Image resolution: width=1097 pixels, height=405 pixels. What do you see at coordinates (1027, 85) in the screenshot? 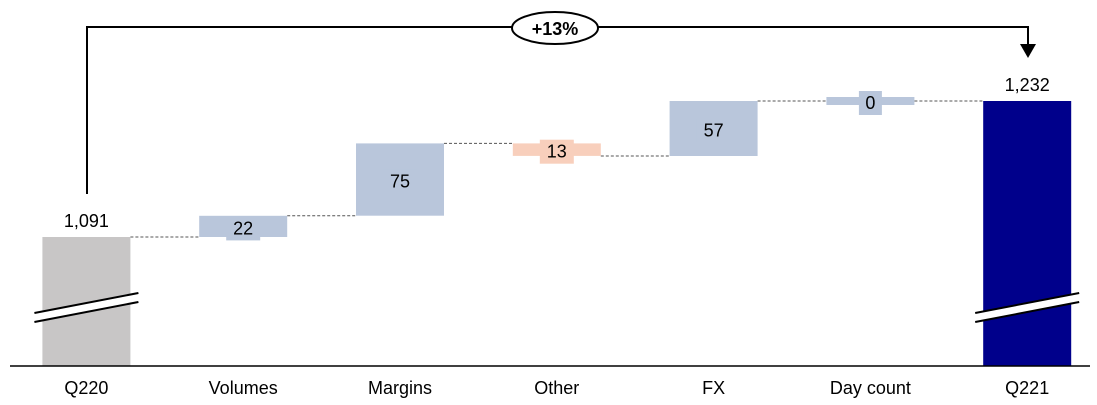
I see `value-label-q221: 1,232` at bounding box center [1027, 85].